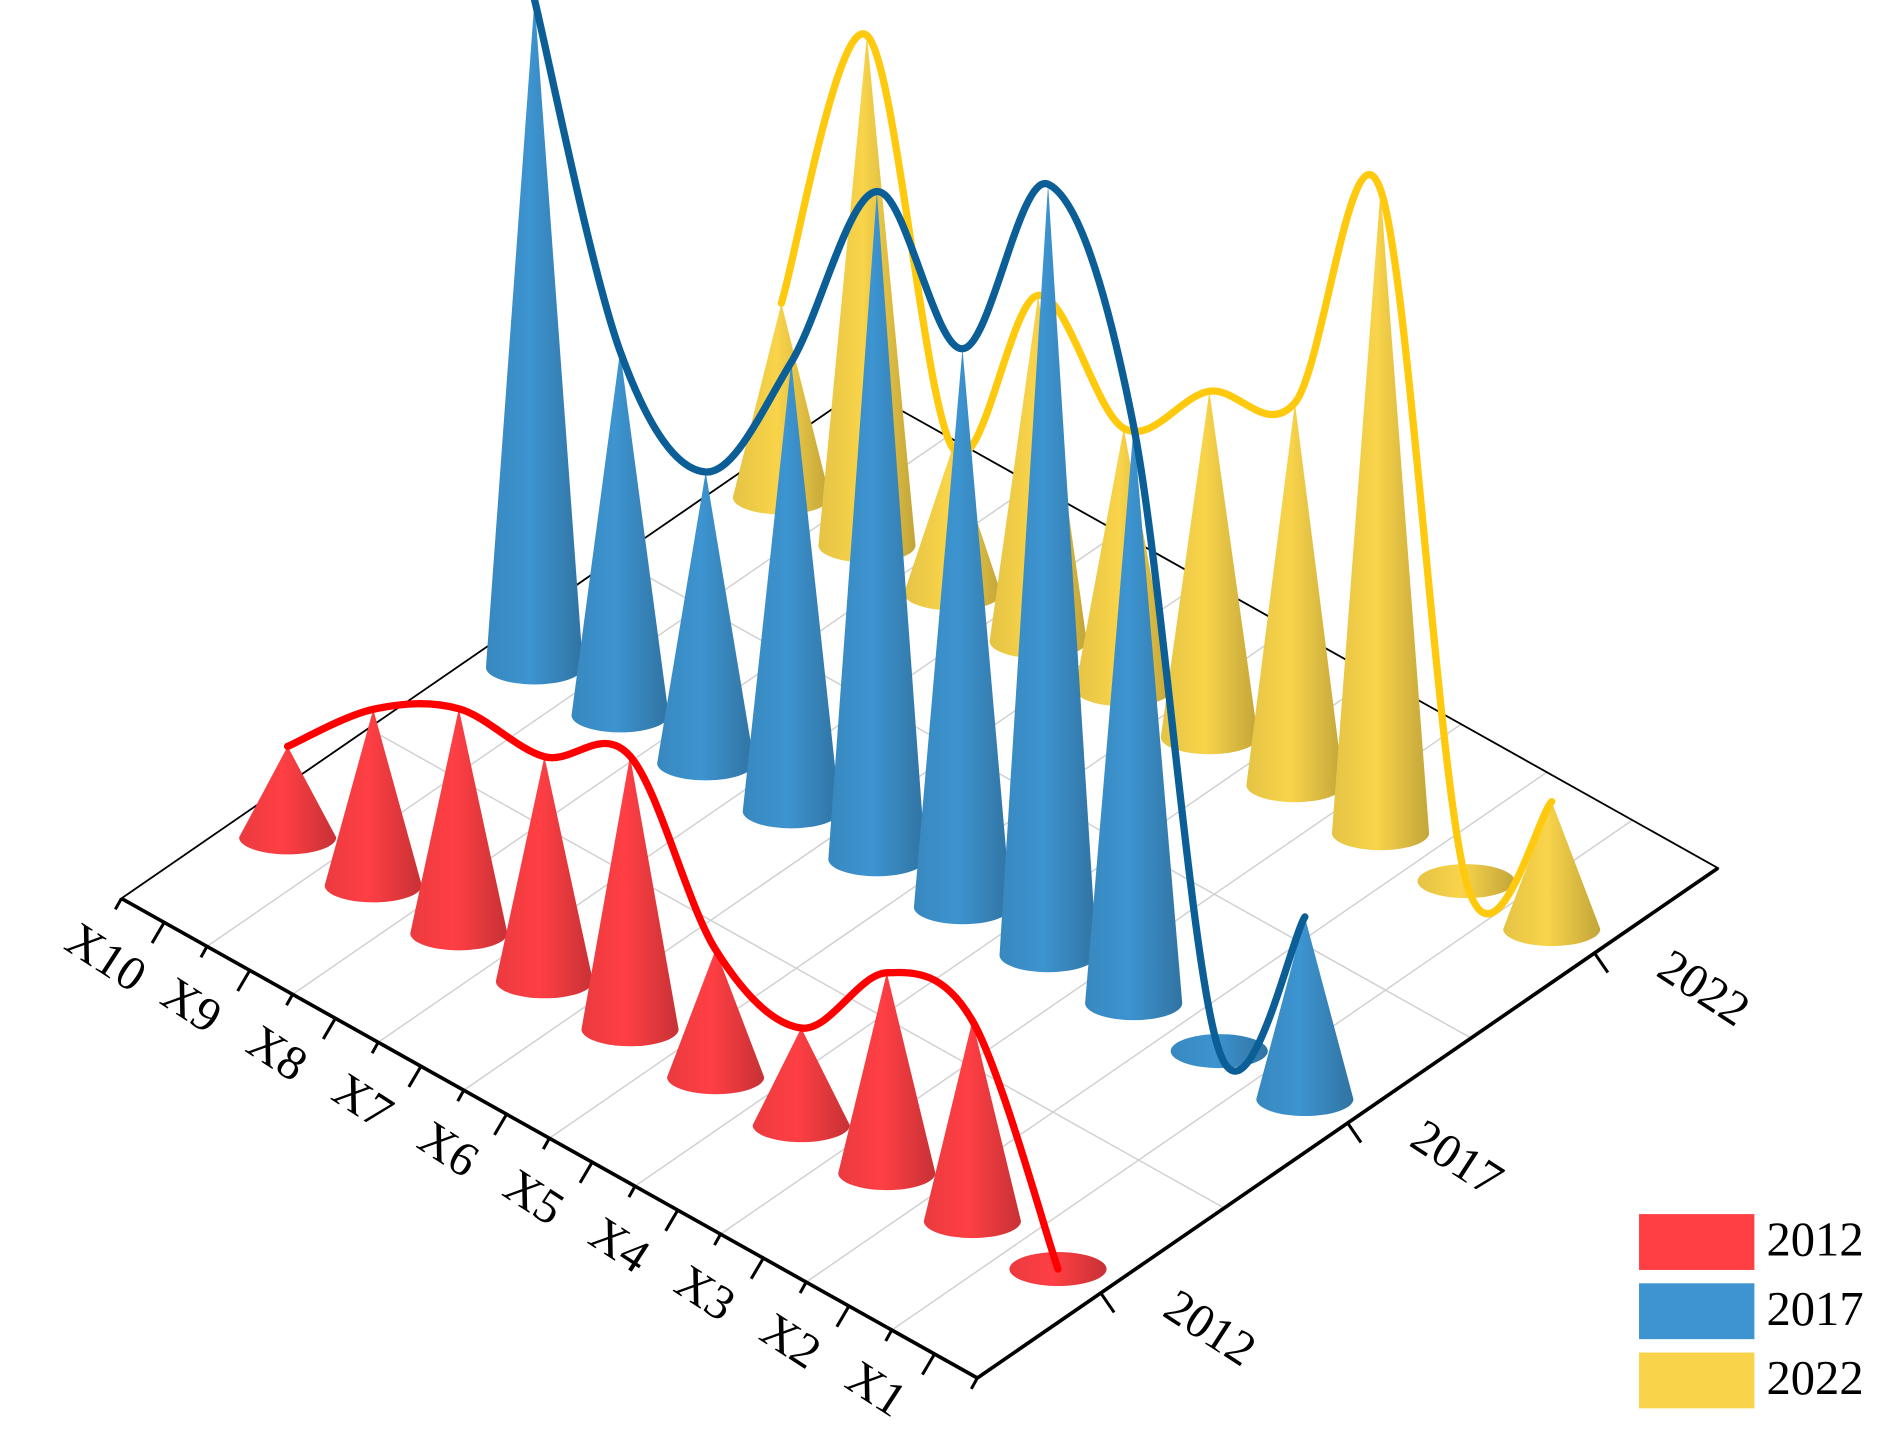 The height and width of the screenshot is (1450, 1894). I want to click on series-tick-label: 2022, so click(1704, 988).